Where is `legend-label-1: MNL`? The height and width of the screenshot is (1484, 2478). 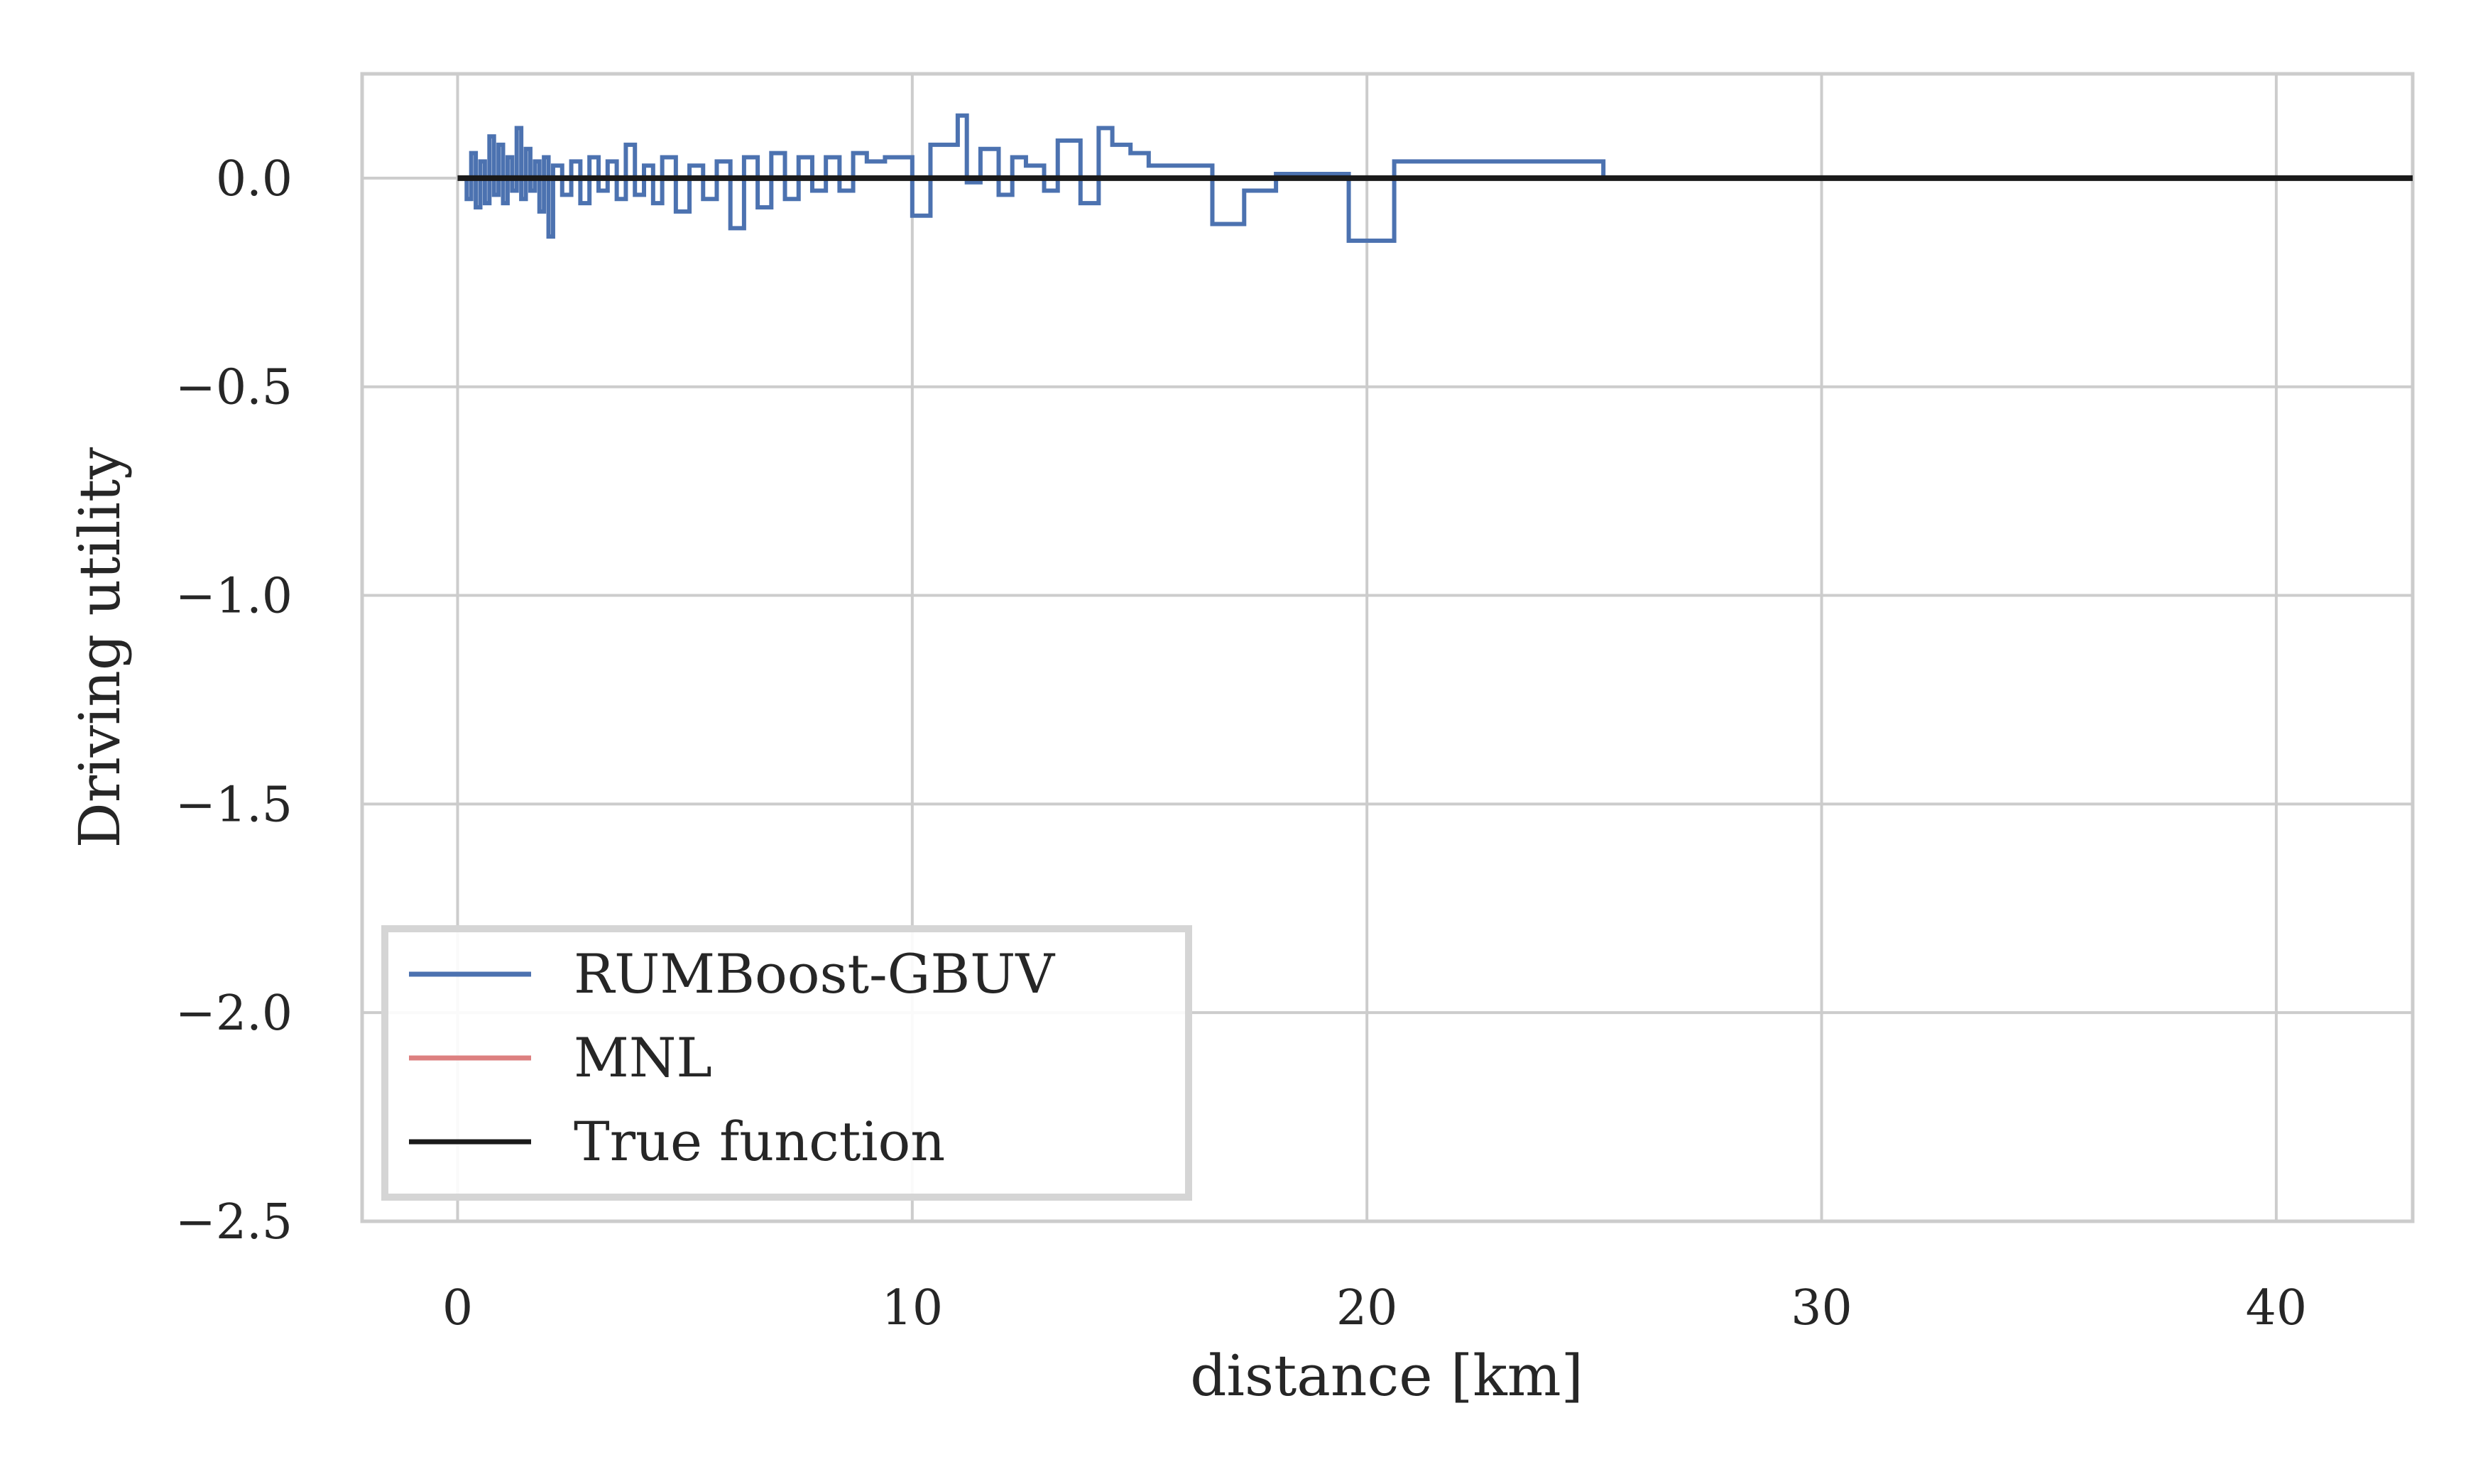
legend-label-1: MNL is located at coordinates (643, 1057).